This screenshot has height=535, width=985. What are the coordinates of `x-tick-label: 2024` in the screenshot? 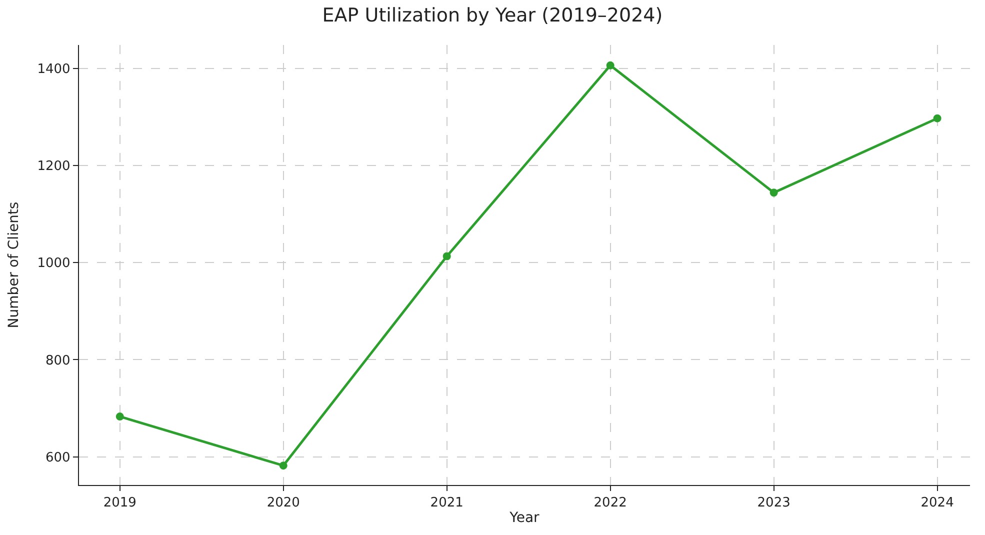 It's located at (937, 503).